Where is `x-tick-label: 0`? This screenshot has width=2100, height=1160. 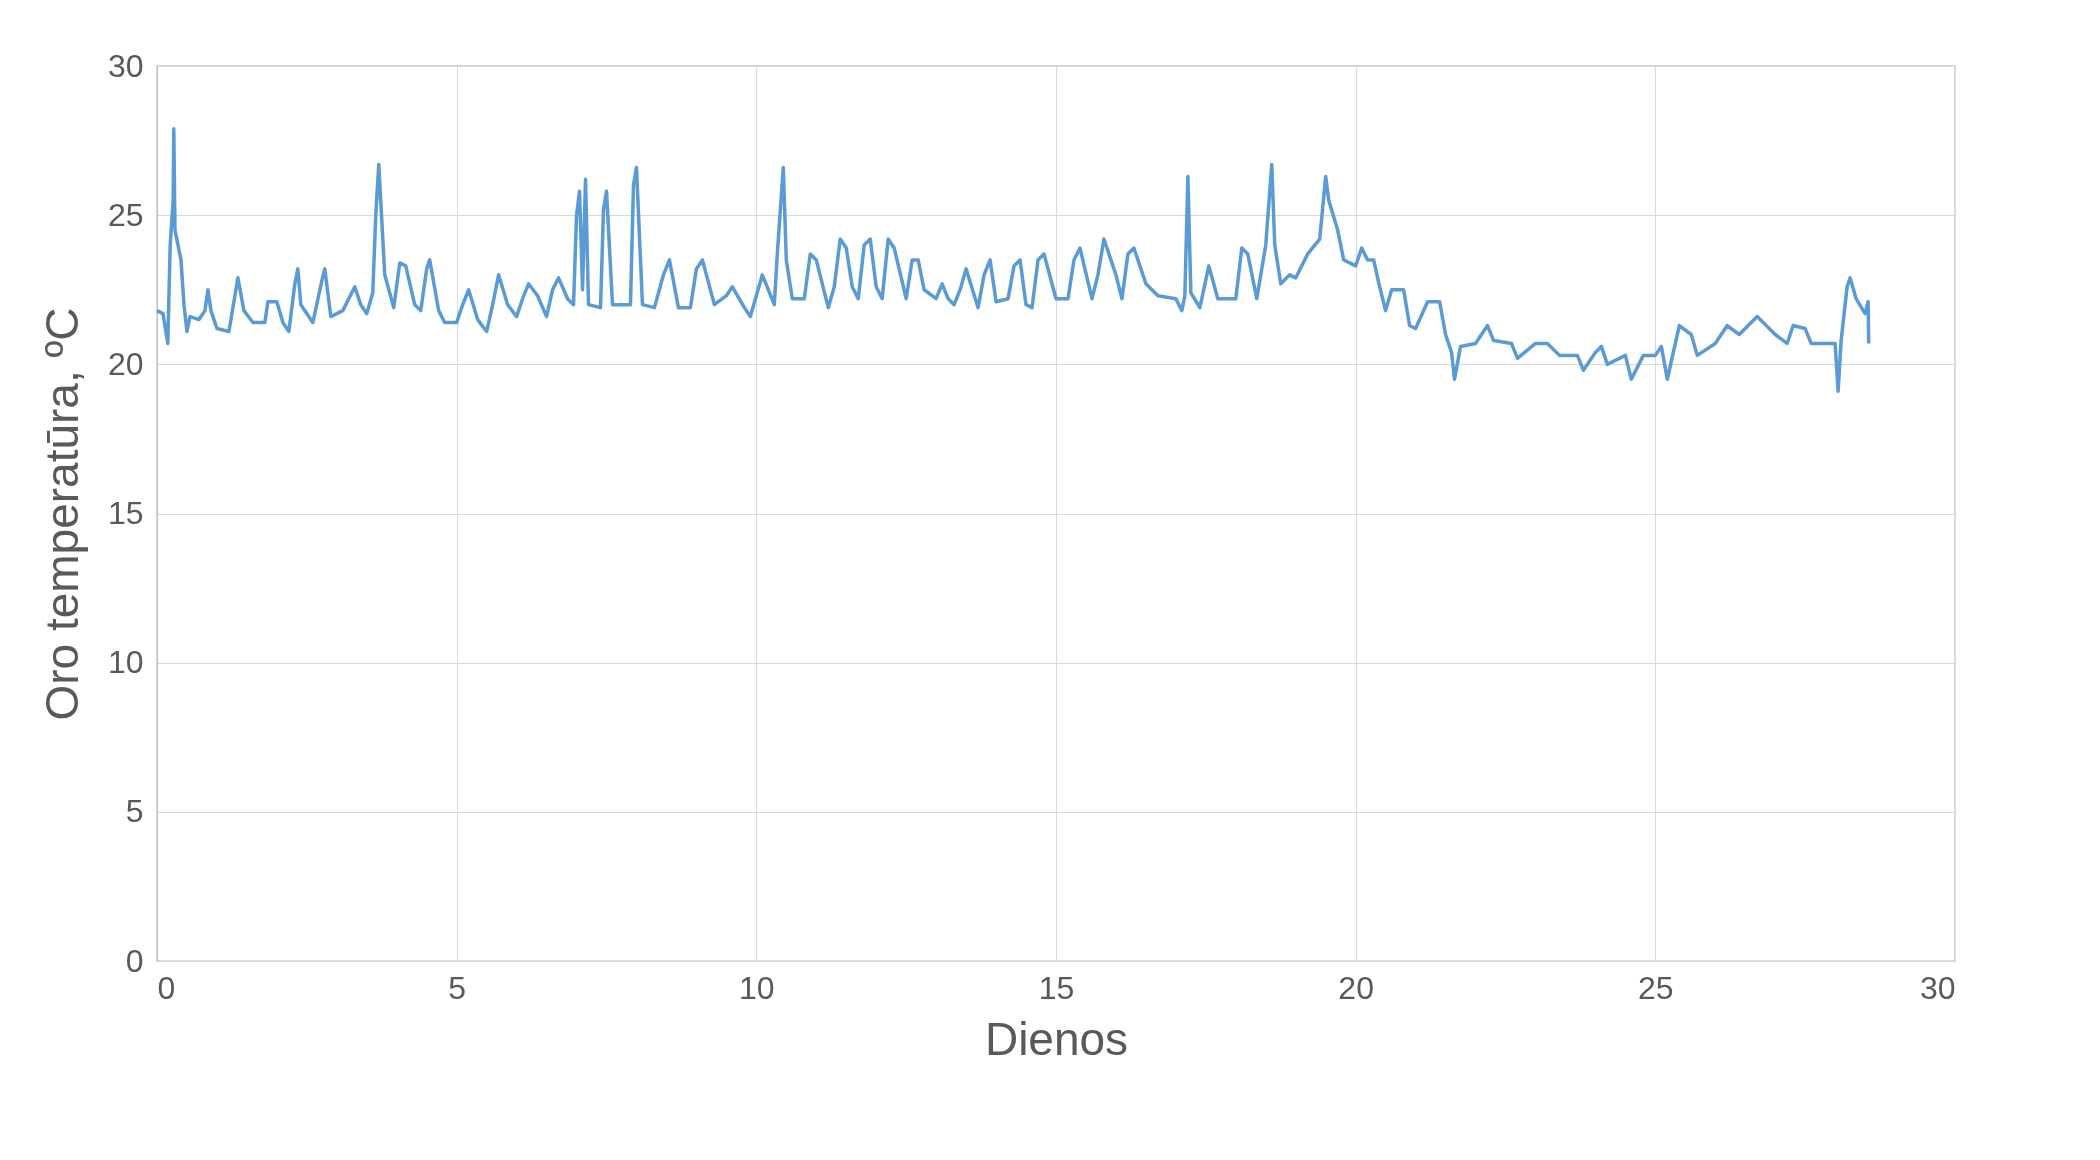 x-tick-label: 0 is located at coordinates (166, 987).